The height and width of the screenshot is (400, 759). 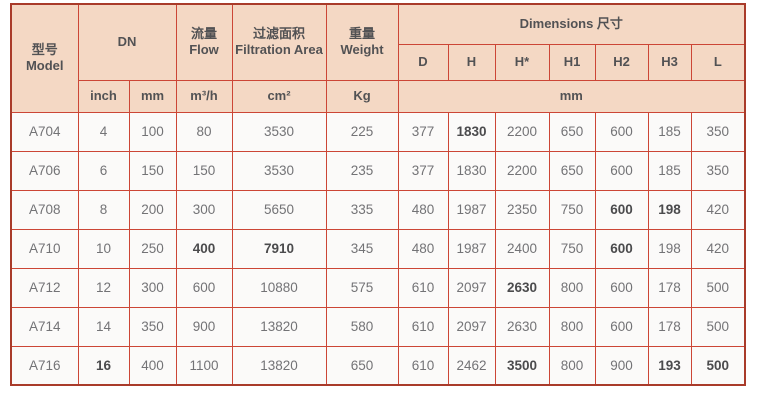 What do you see at coordinates (152, 96) in the screenshot?
I see `unit-mm: mm` at bounding box center [152, 96].